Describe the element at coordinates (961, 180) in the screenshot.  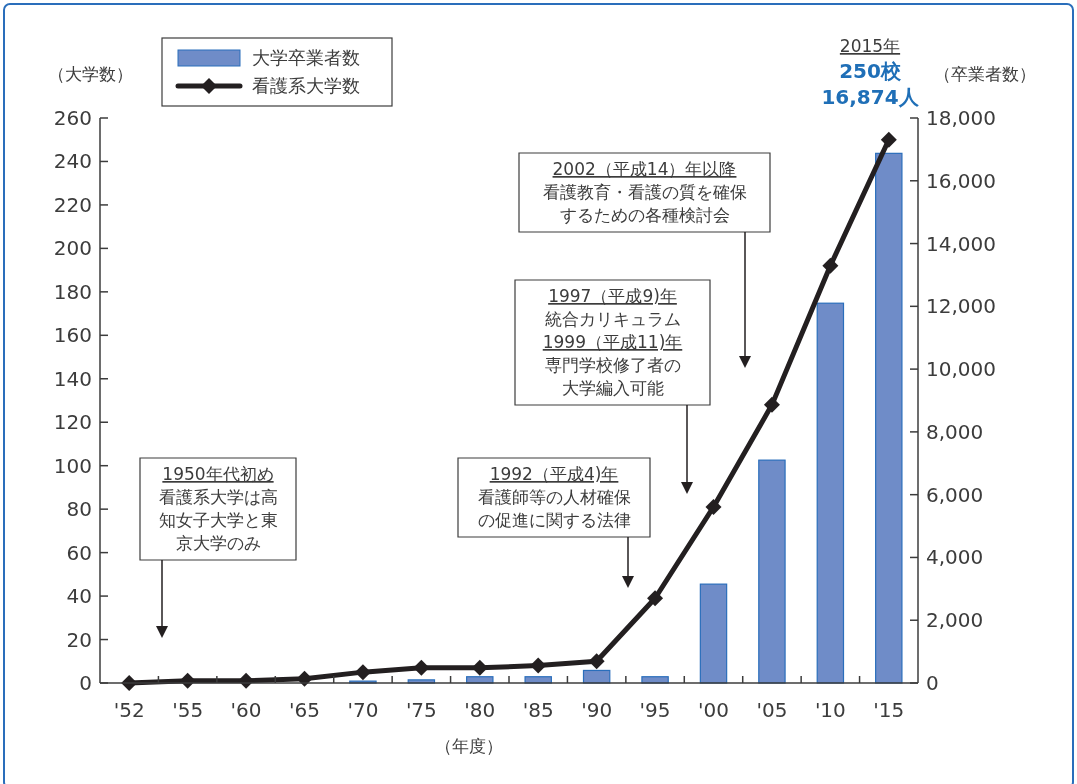
I see `y2-tick-label: 16,000` at that location.